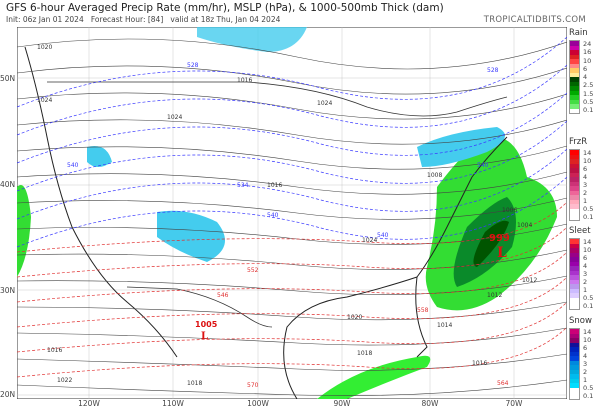  I want to click on coastline-gulf, so click(350, 337).